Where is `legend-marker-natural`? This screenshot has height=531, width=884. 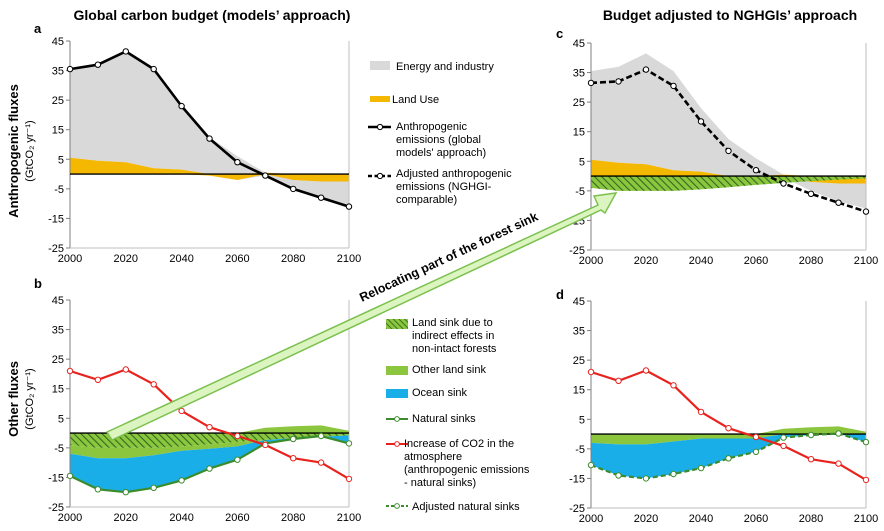 legend-marker-natural is located at coordinates (397, 419).